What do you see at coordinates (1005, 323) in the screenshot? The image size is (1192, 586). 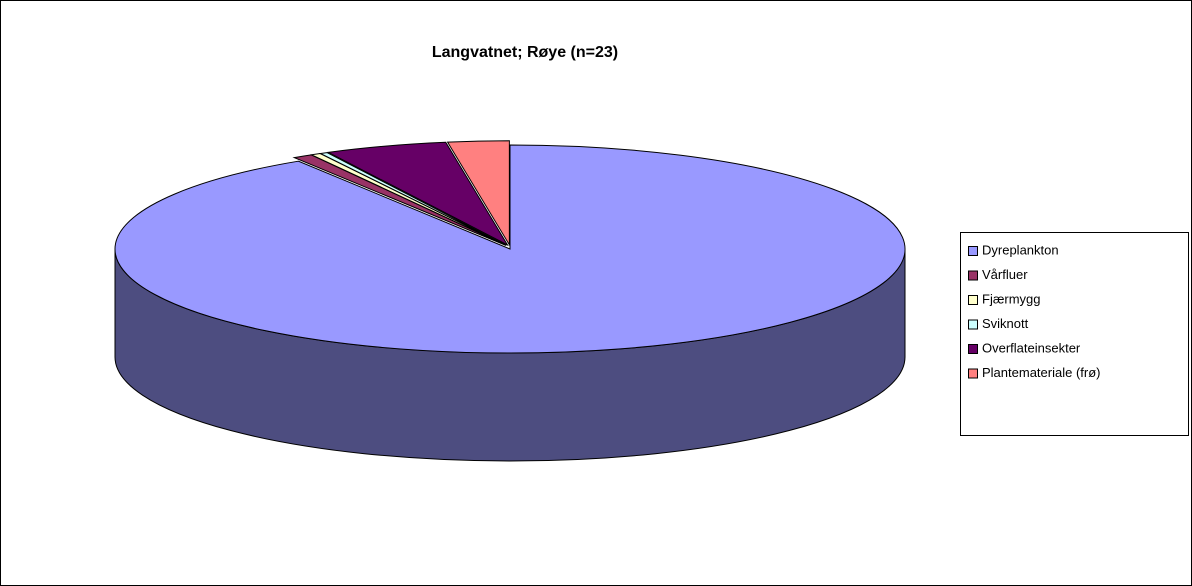 I see `legend-label: Sviknott` at bounding box center [1005, 323].